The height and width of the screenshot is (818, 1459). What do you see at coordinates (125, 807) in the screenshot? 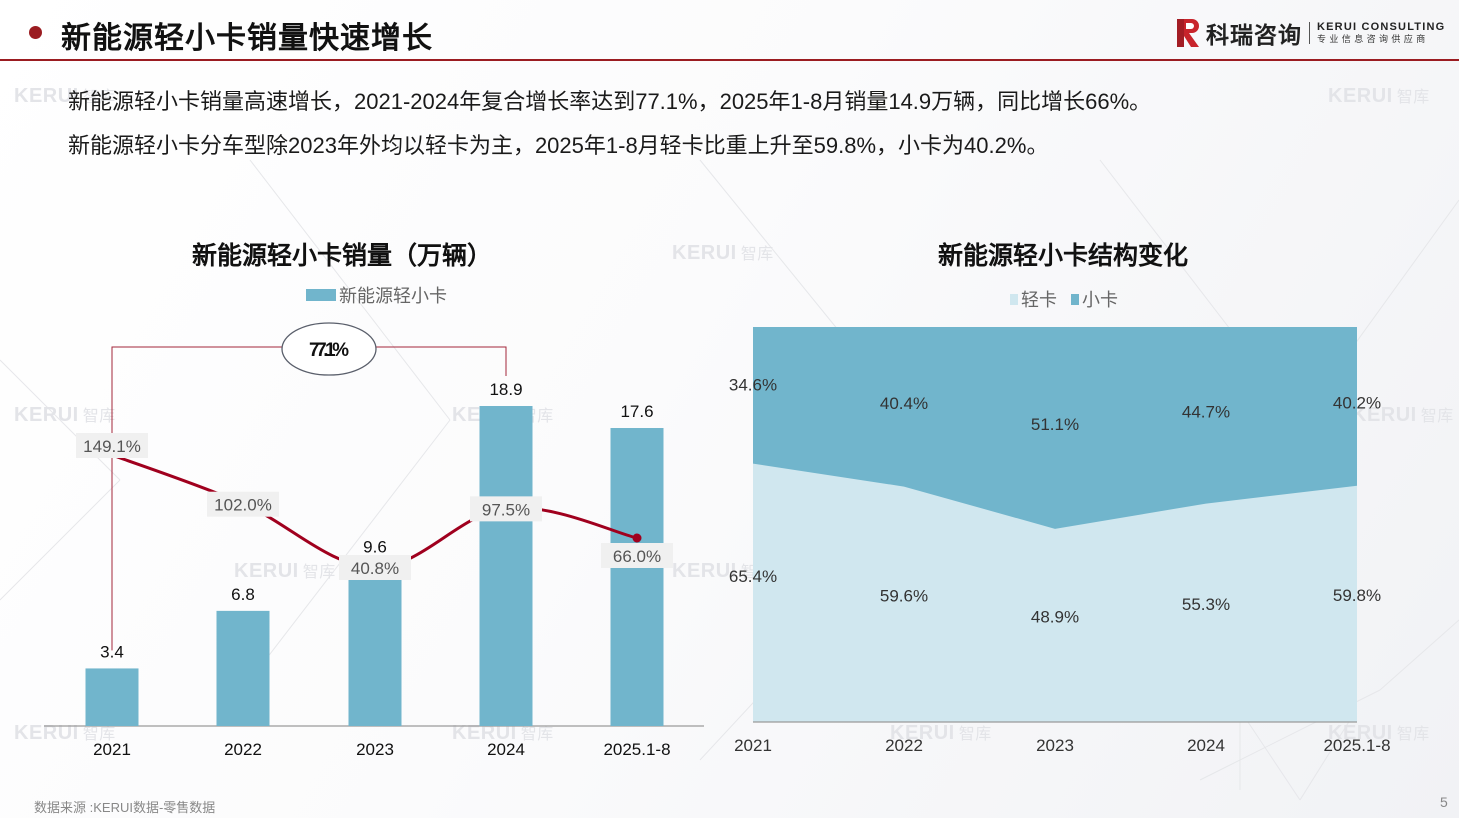
I see `data-source-note: 数据来源 :KERUI数据-零售数据` at bounding box center [125, 807].